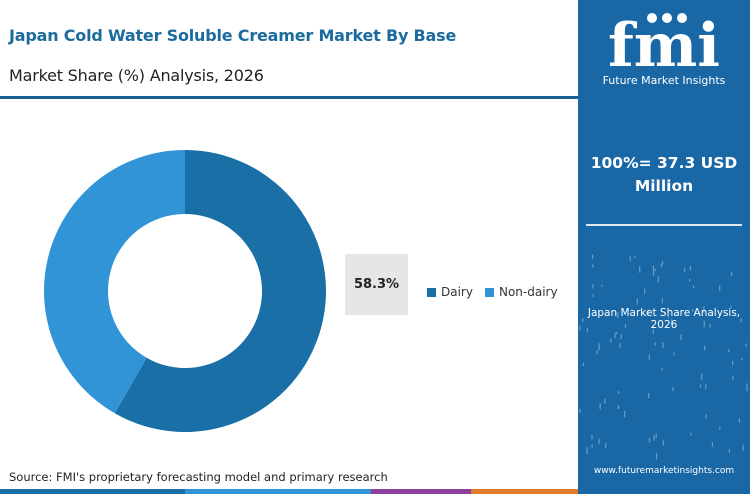 The image size is (750, 494). Describe the element at coordinates (528, 292) in the screenshot. I see `legend-label-non-dairy: Non-dairy` at that location.